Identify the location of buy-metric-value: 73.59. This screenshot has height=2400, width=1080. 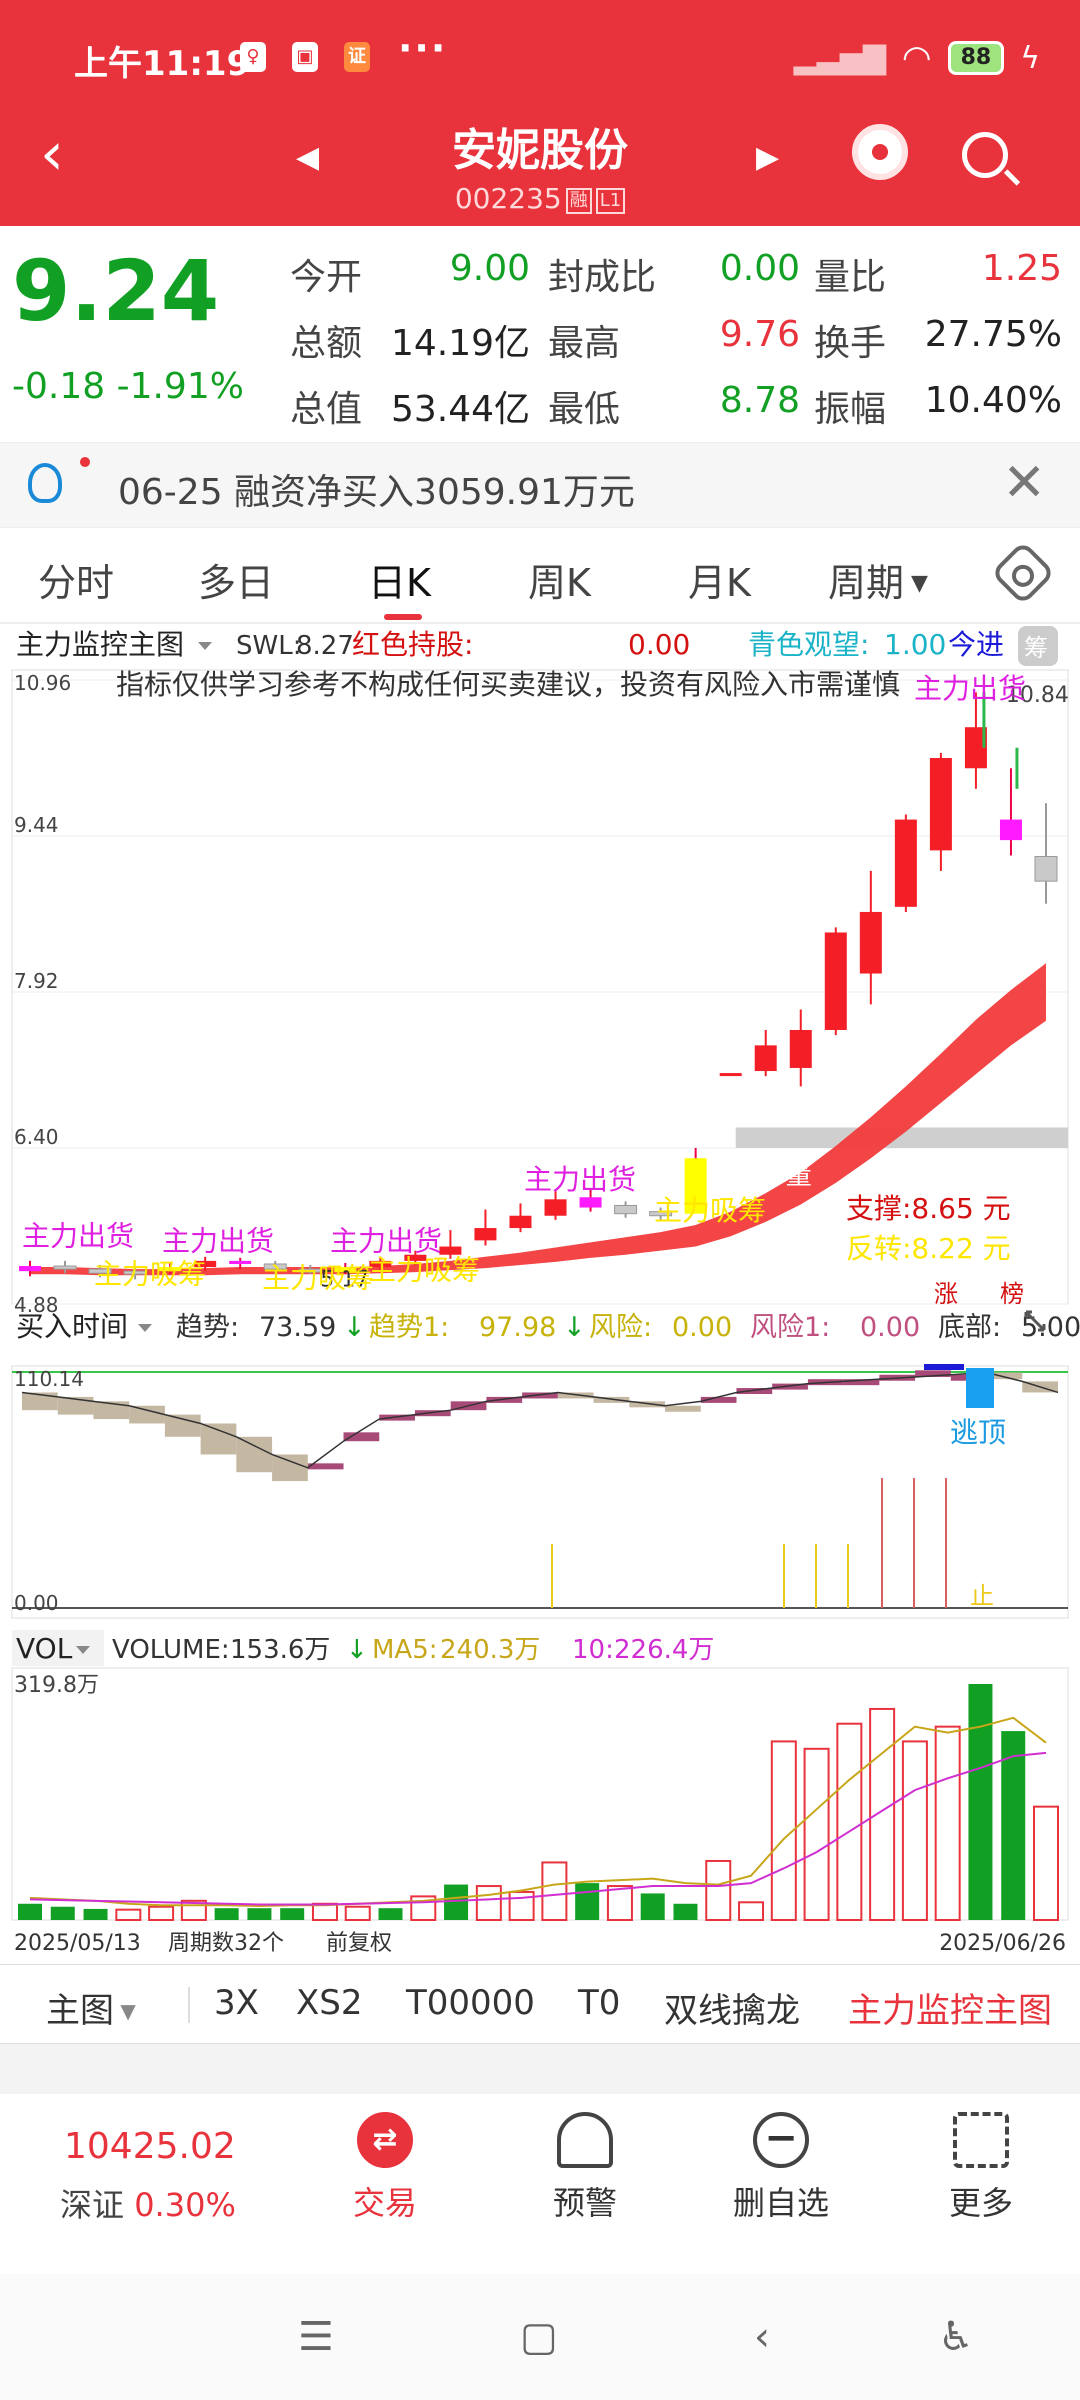
(297, 1327).